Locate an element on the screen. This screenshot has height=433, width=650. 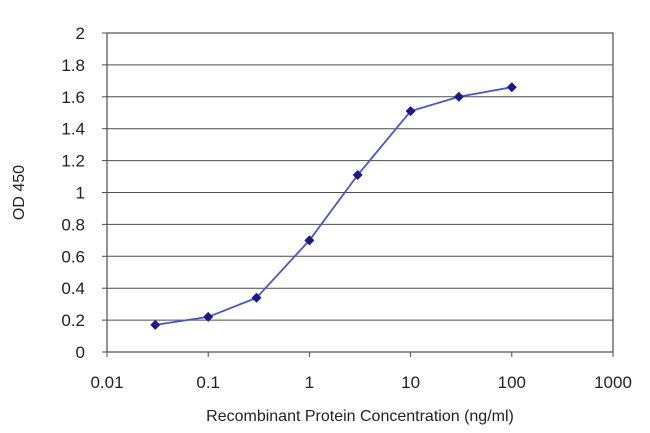
y-tick-label: 0.6 is located at coordinates (73, 256).